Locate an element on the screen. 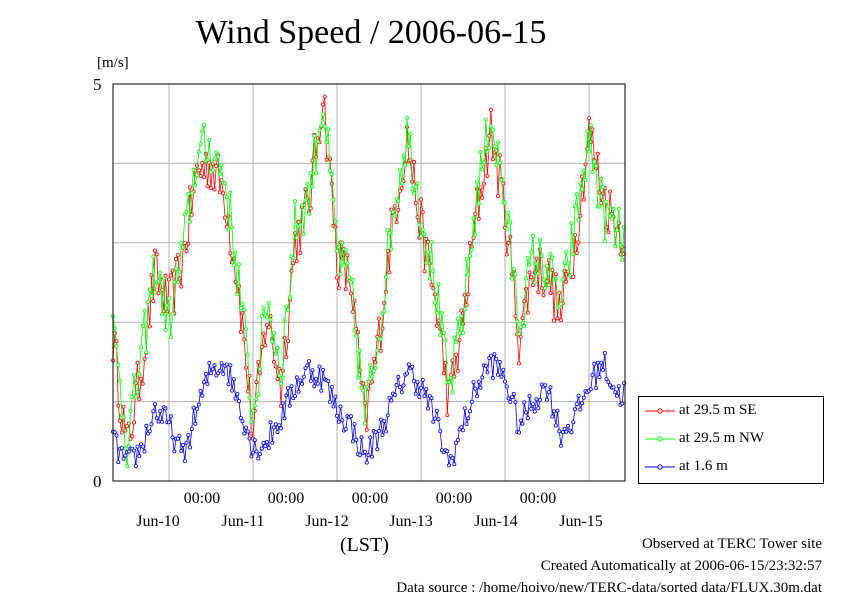  y-axis-unit-label: [m/s] is located at coordinates (113, 63).